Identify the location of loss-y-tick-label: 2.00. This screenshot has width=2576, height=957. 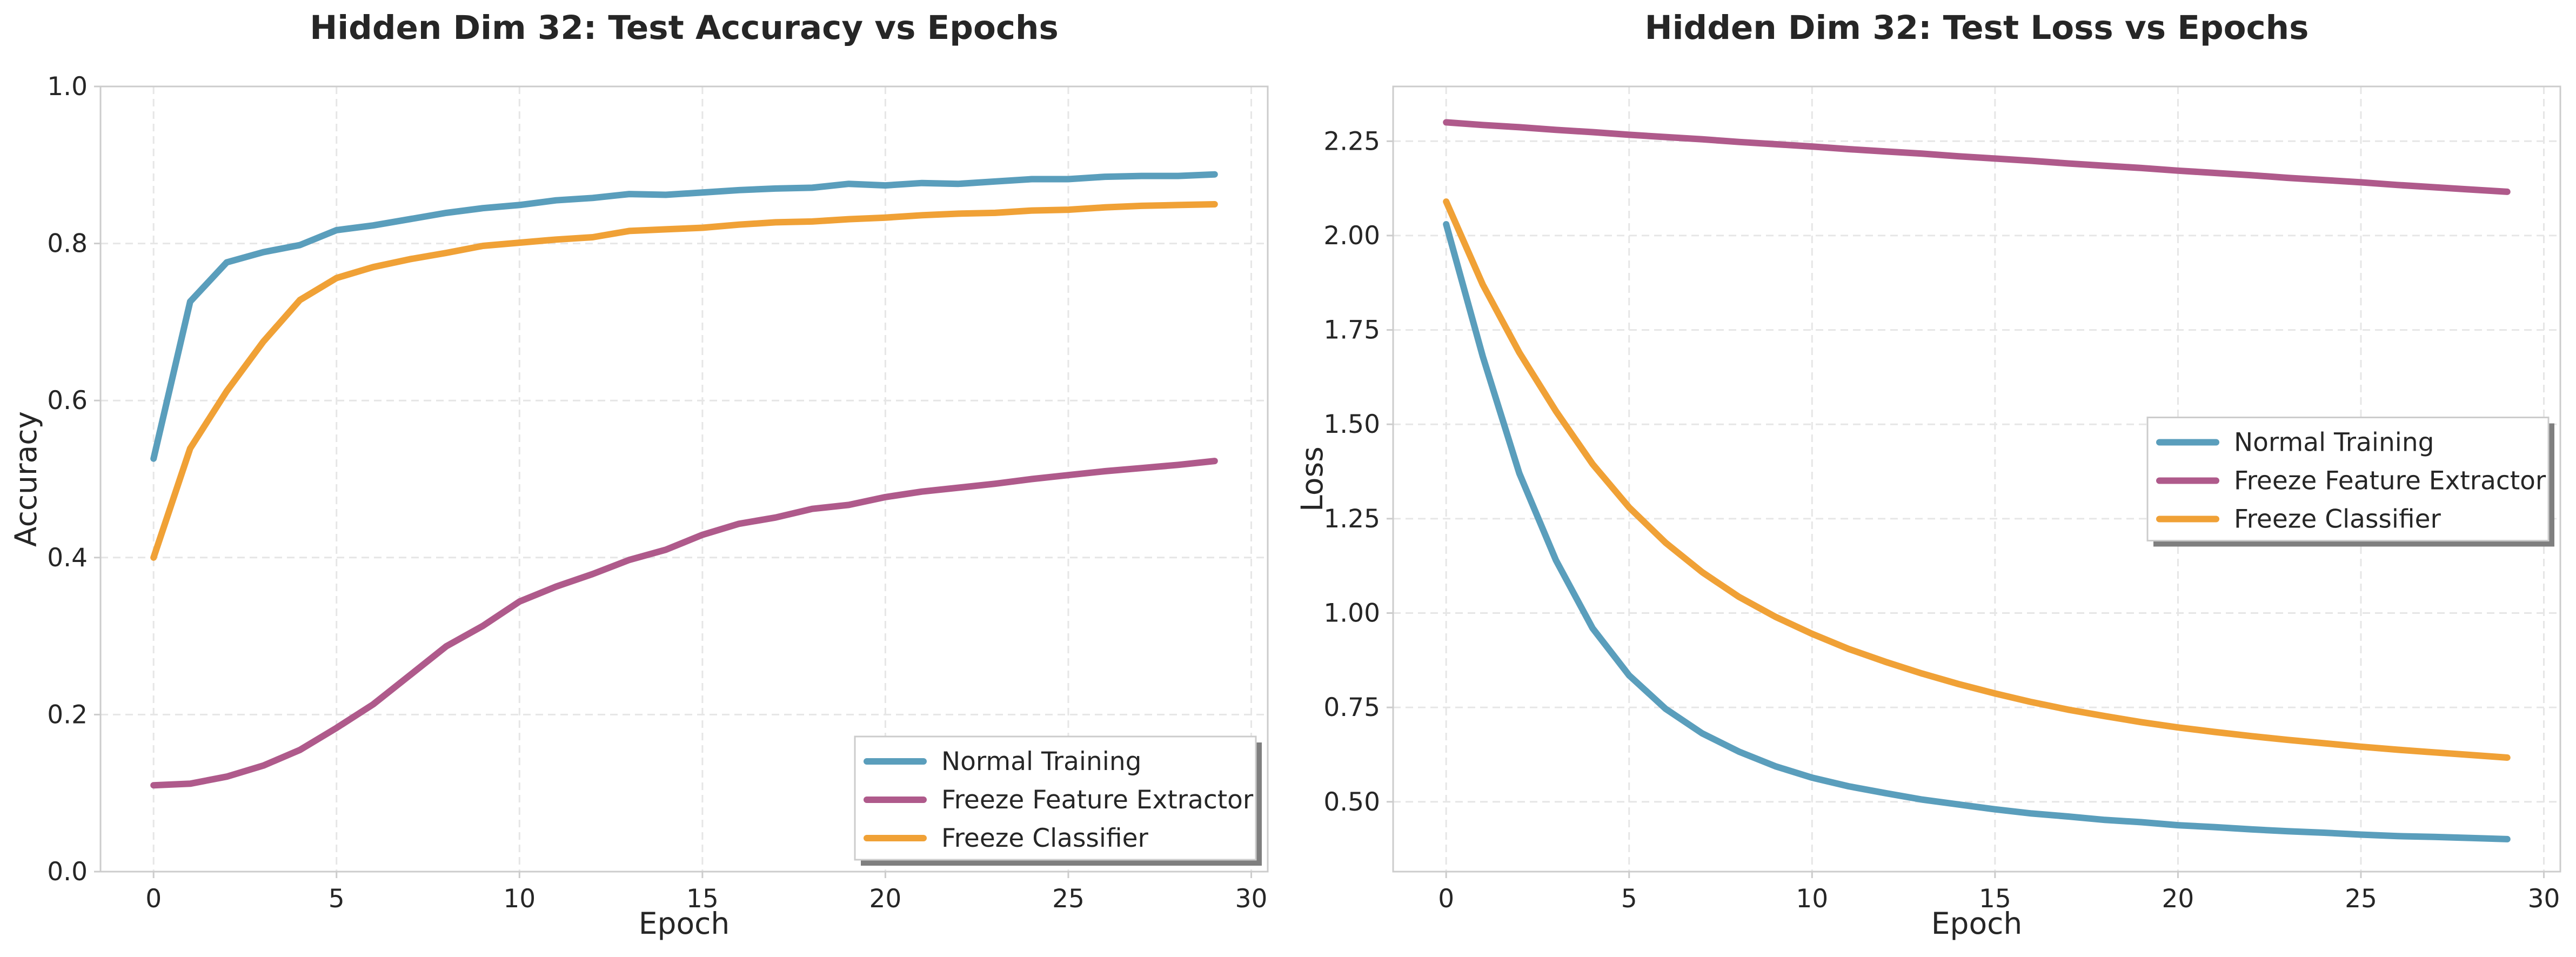
(1351, 236).